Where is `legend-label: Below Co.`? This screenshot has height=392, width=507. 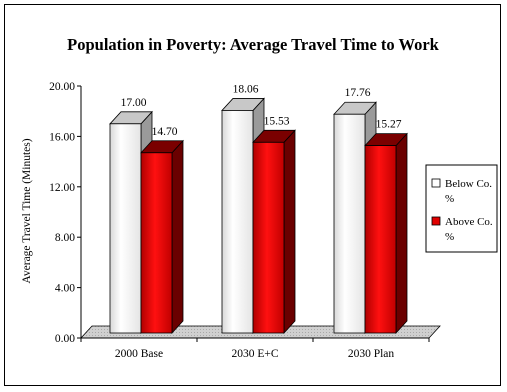
legend-label: Below Co. is located at coordinates (468, 184).